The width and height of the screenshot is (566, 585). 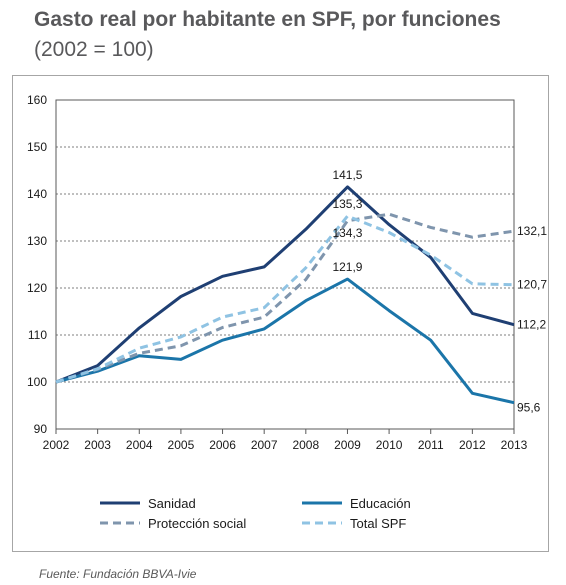 I want to click on data-label: 141,5, so click(x=347, y=175).